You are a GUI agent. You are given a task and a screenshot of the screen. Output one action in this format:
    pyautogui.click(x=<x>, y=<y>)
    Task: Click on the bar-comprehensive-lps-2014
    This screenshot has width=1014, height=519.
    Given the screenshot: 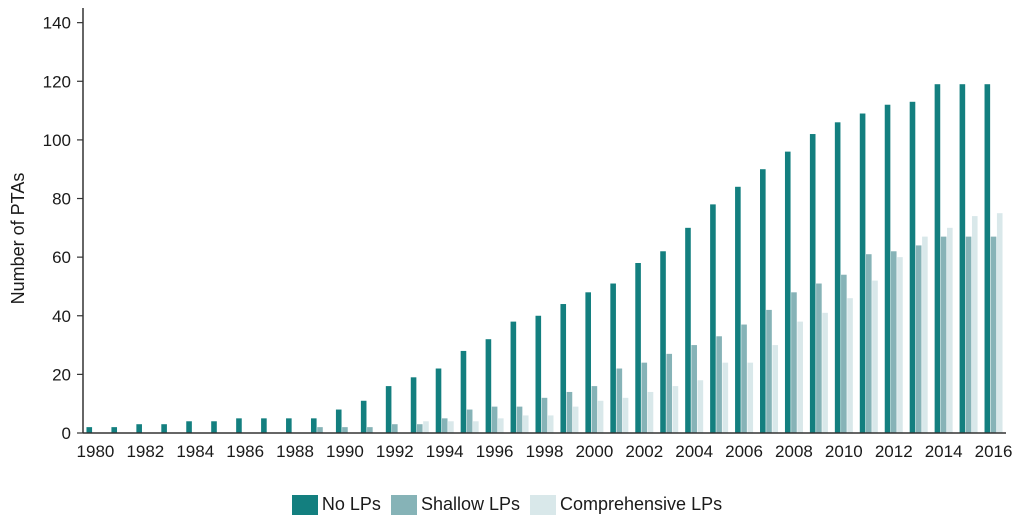 What is the action you would take?
    pyautogui.click(x=950, y=330)
    